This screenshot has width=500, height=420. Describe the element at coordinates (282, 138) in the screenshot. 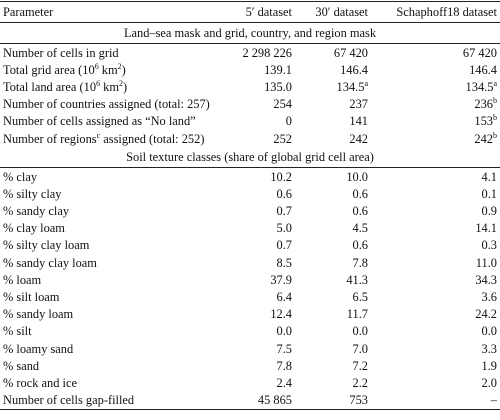

I see `cell-value: 252` at that location.